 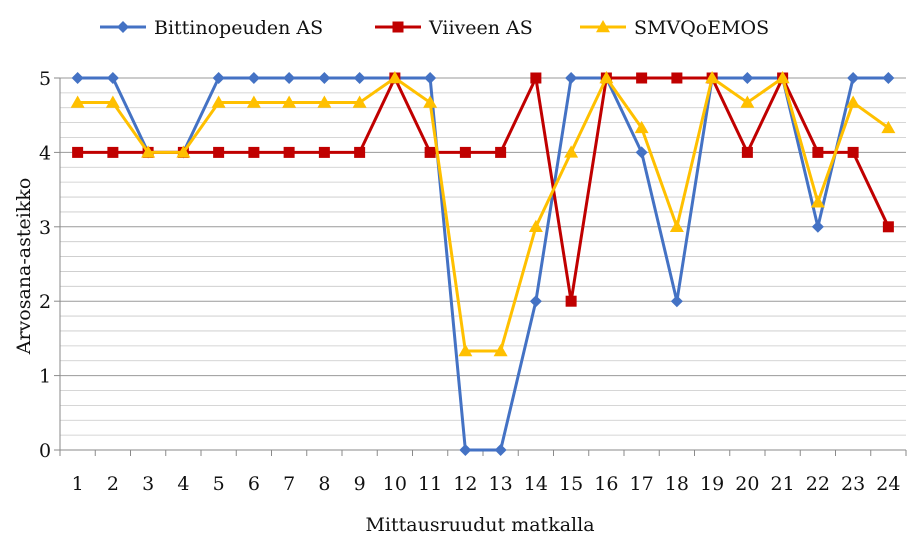 I want to click on x-tick-label: 1, so click(x=78, y=484).